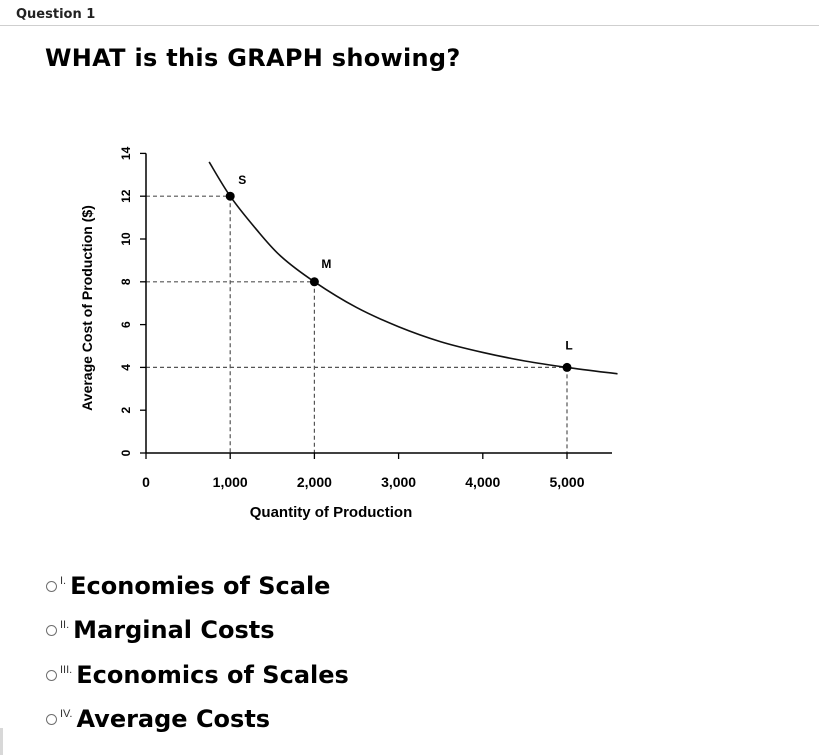 The height and width of the screenshot is (755, 819). Describe the element at coordinates (126, 324) in the screenshot. I see `y-tick-label: 6` at that location.